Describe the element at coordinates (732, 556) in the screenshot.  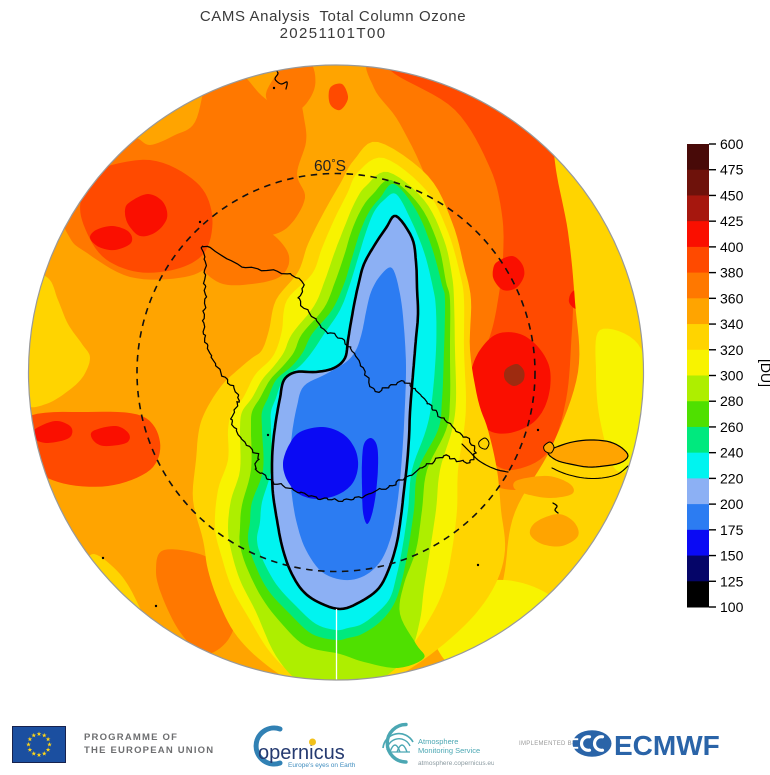
I see `svg-text: 150` at that location.